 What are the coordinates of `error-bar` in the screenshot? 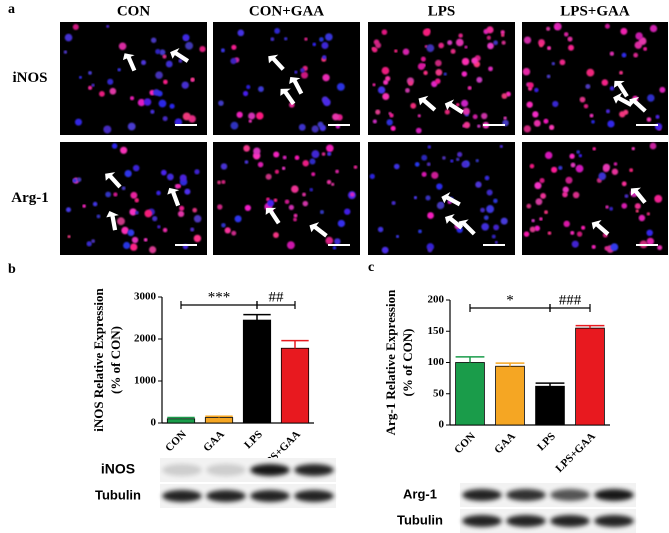 It's located at (181, 417).